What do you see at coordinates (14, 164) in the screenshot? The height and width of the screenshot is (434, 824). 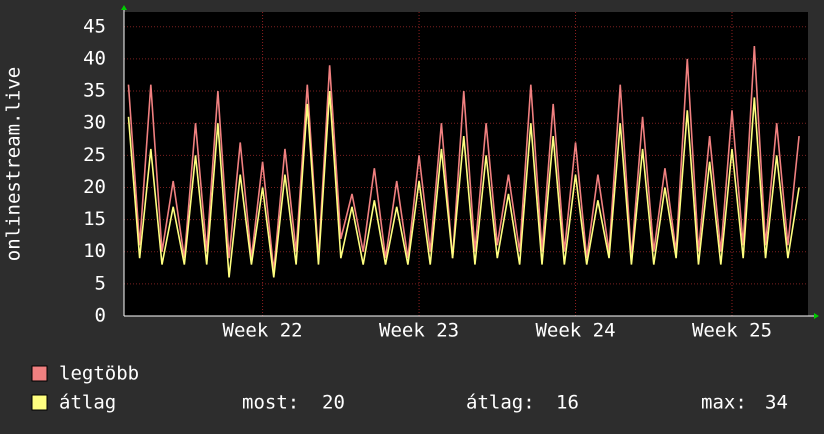 I see `y-axis-label: onlinestream.live` at bounding box center [14, 164].